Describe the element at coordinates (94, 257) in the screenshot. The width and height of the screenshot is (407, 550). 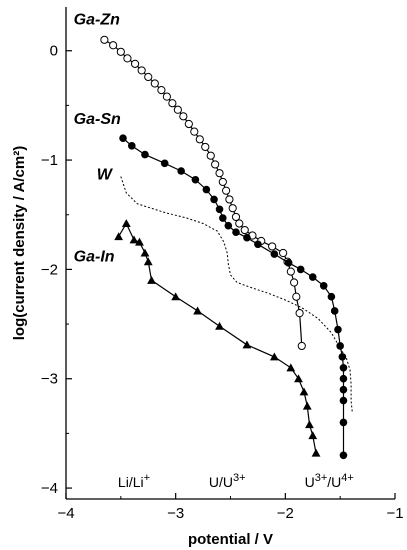
I see `series-label-ga-in: Ga-In` at that location.